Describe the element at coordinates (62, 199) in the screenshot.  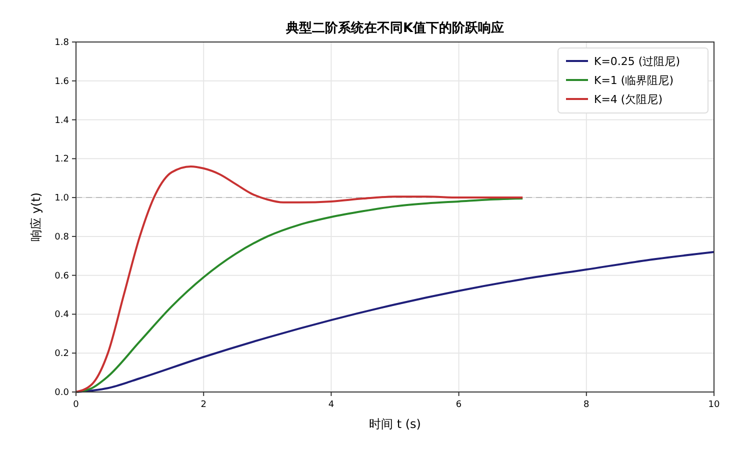
I see `y-tick-label: 1.0` at that location.